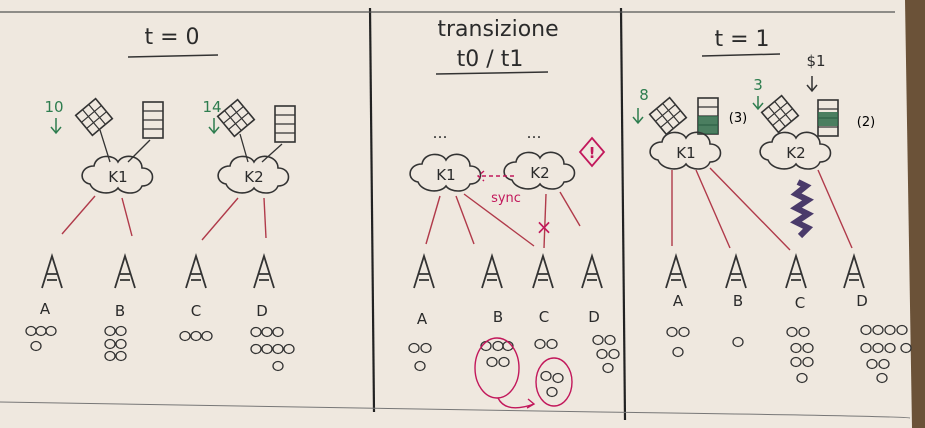  Describe the element at coordinates (455, 410) in the screenshot. I see `paper-bottom-edge` at that location.